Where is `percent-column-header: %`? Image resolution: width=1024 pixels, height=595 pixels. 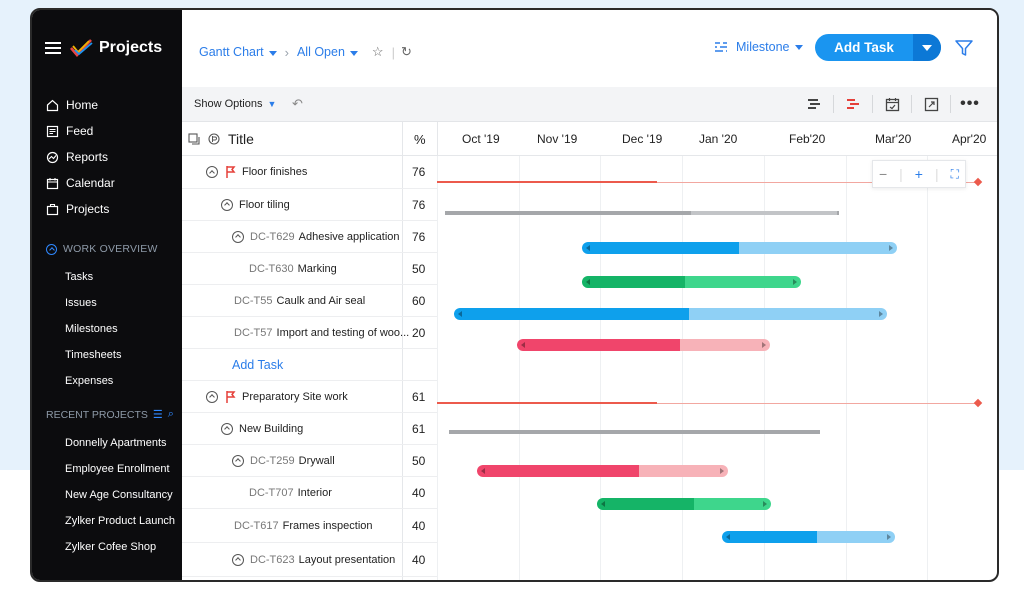
percent-column-header: % is located at coordinates (420, 139).